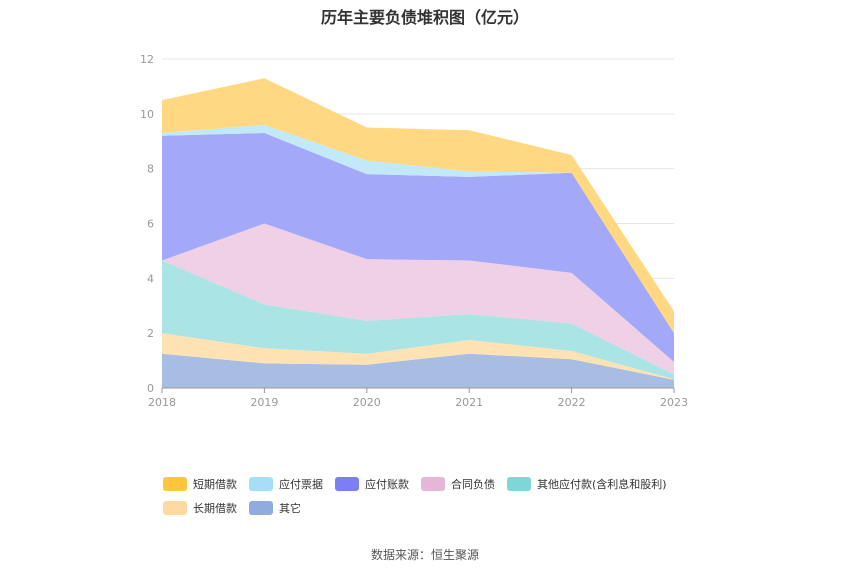 The height and width of the screenshot is (575, 850). What do you see at coordinates (572, 402) in the screenshot?
I see `x-tick-label: 2022` at bounding box center [572, 402].